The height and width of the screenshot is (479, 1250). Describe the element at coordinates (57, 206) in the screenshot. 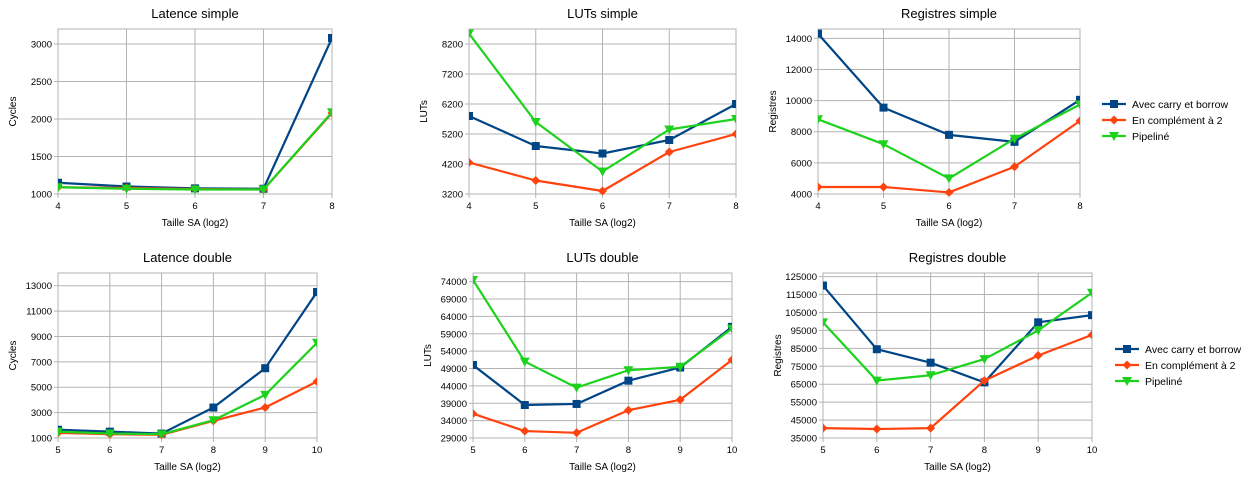

I see `x-tick-label: 4` at that location.